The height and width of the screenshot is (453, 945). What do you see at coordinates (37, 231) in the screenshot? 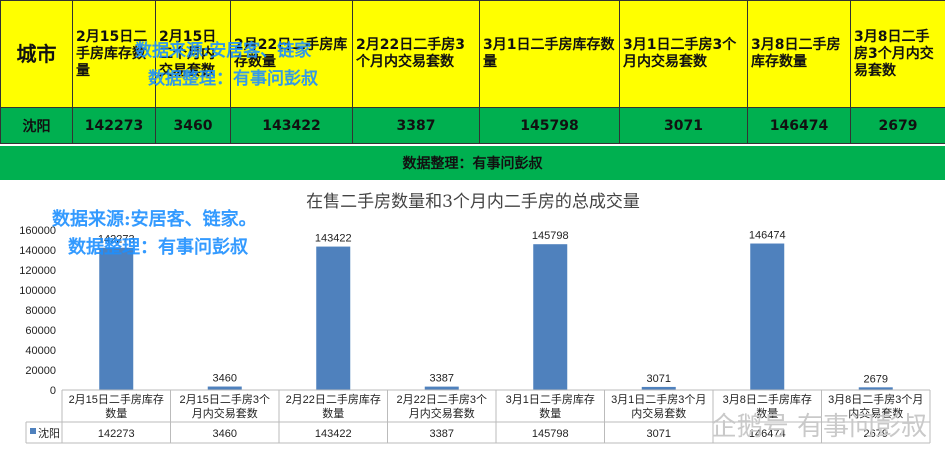
I see `y-tick-label: 160000` at bounding box center [37, 231].